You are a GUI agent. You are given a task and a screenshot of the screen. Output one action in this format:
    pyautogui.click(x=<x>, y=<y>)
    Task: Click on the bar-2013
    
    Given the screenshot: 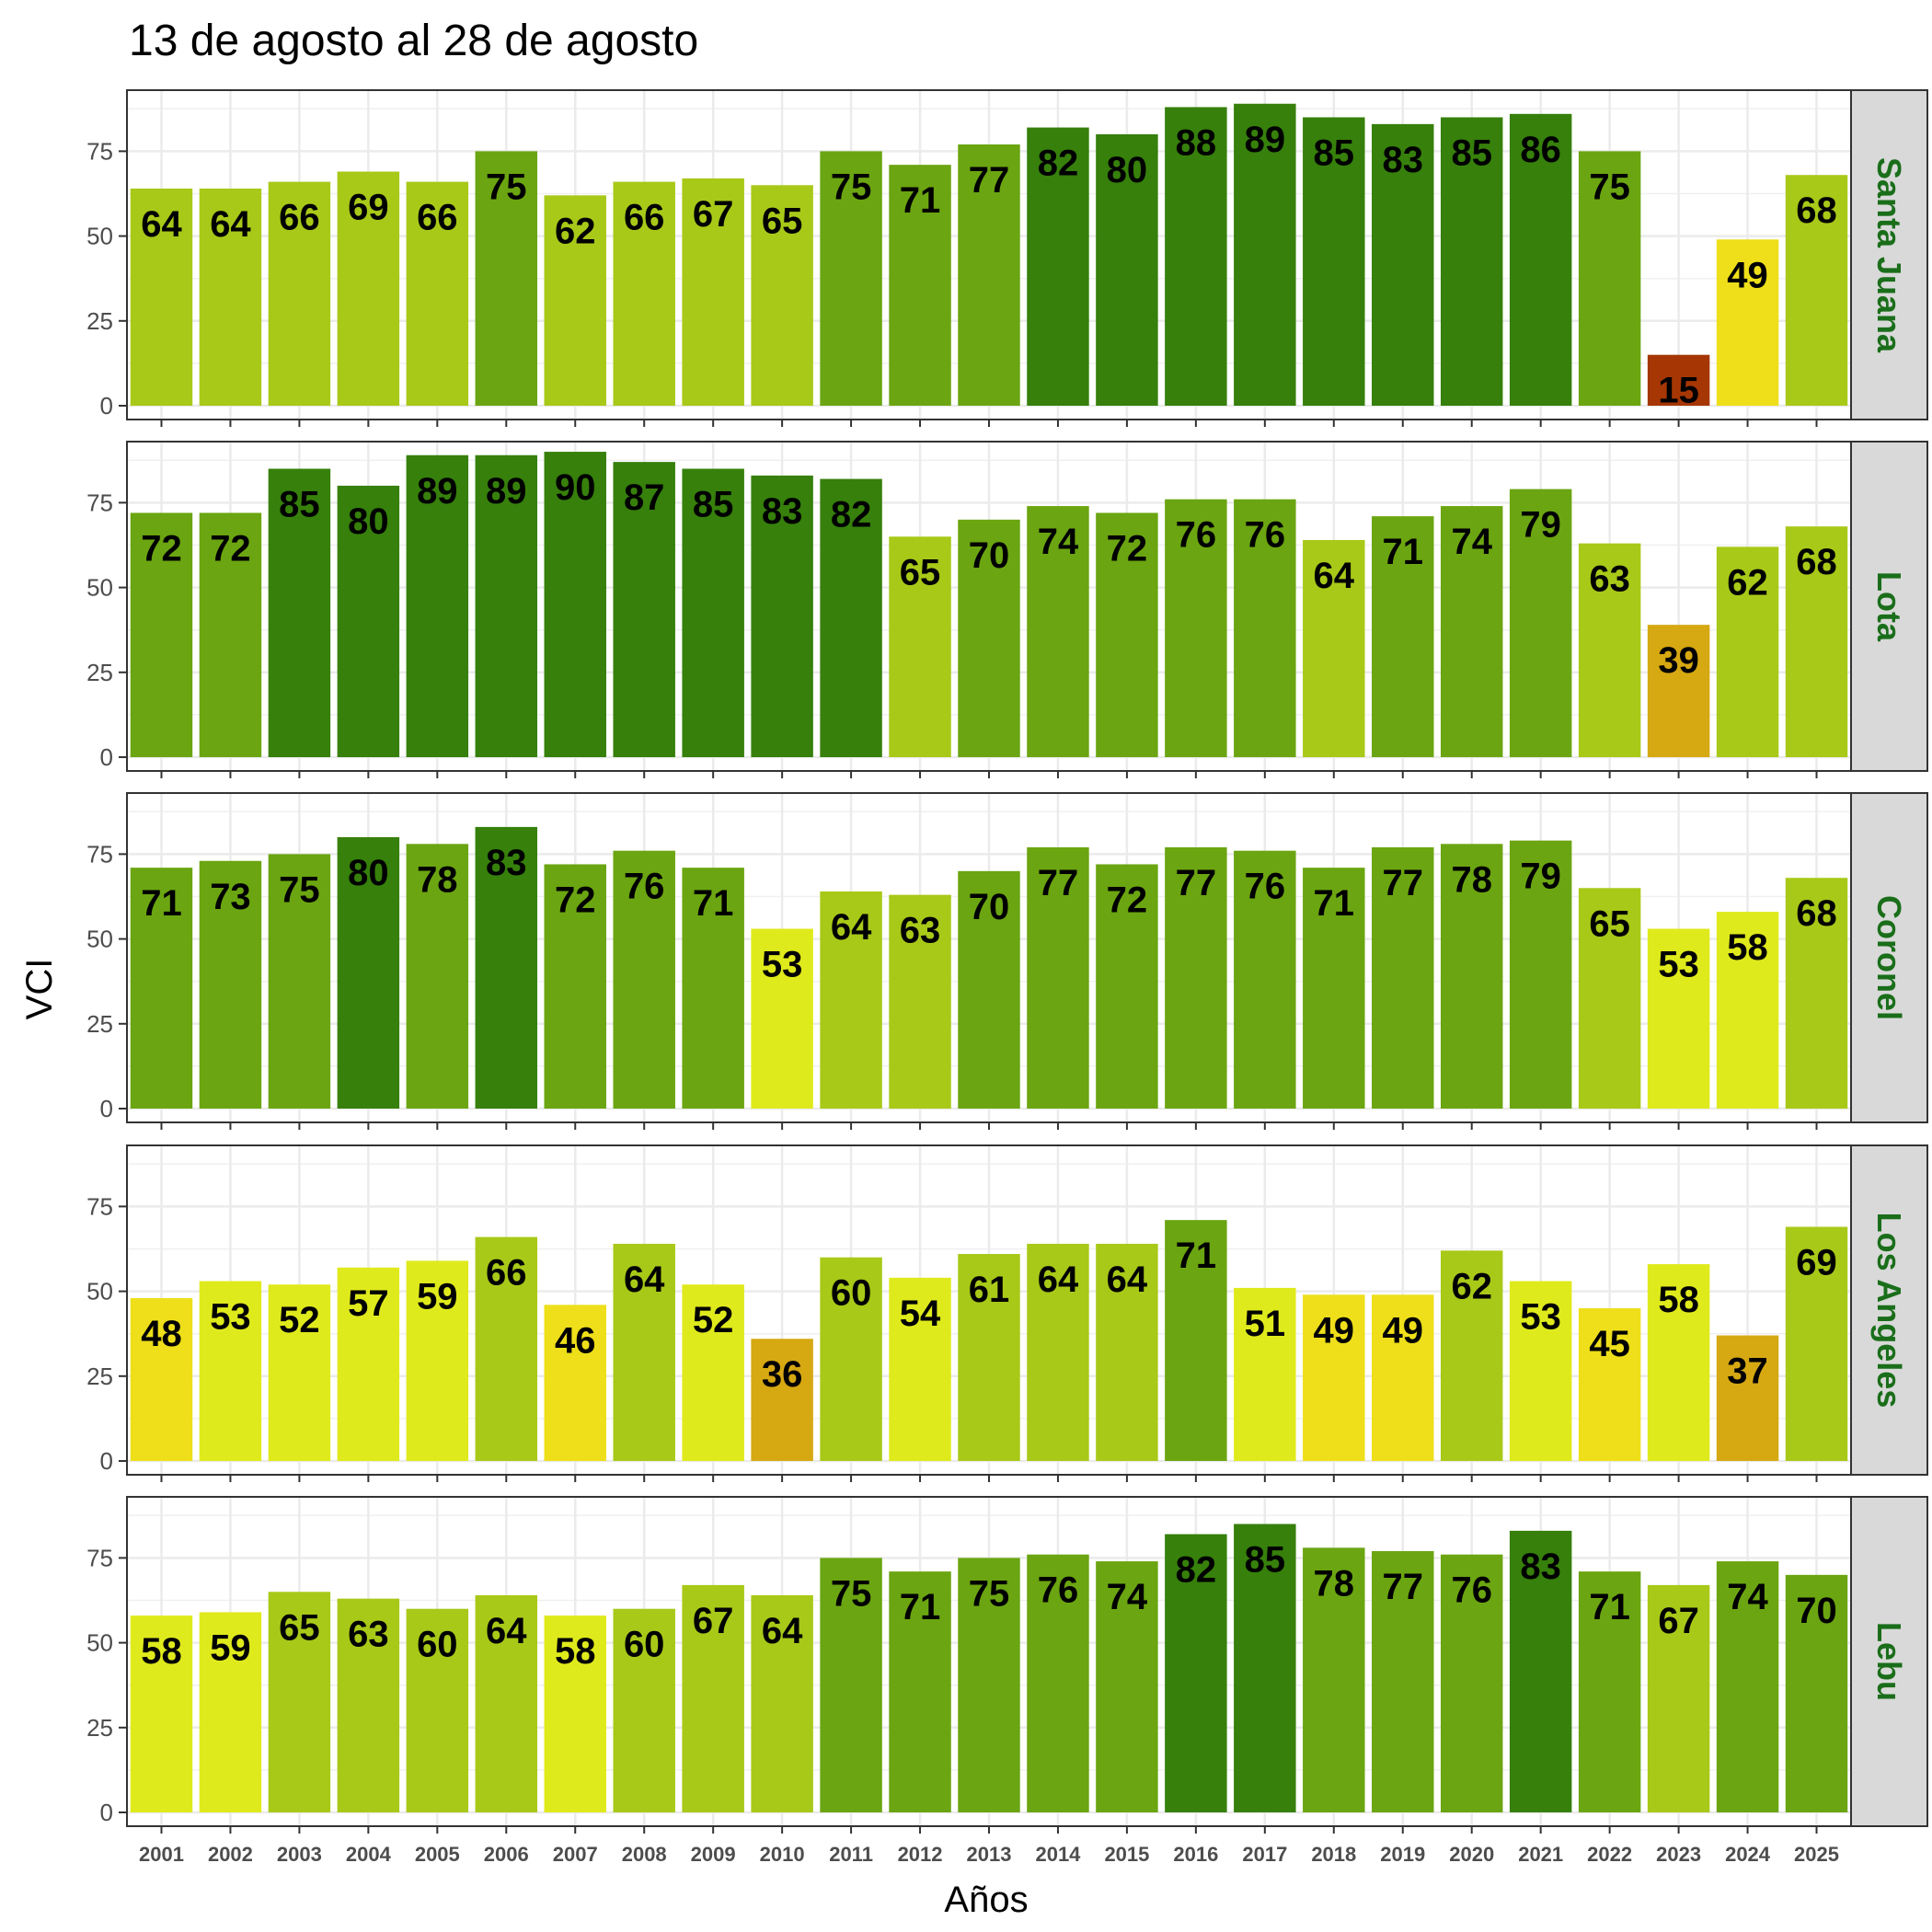 What is the action you would take?
    pyautogui.click(x=989, y=989)
    